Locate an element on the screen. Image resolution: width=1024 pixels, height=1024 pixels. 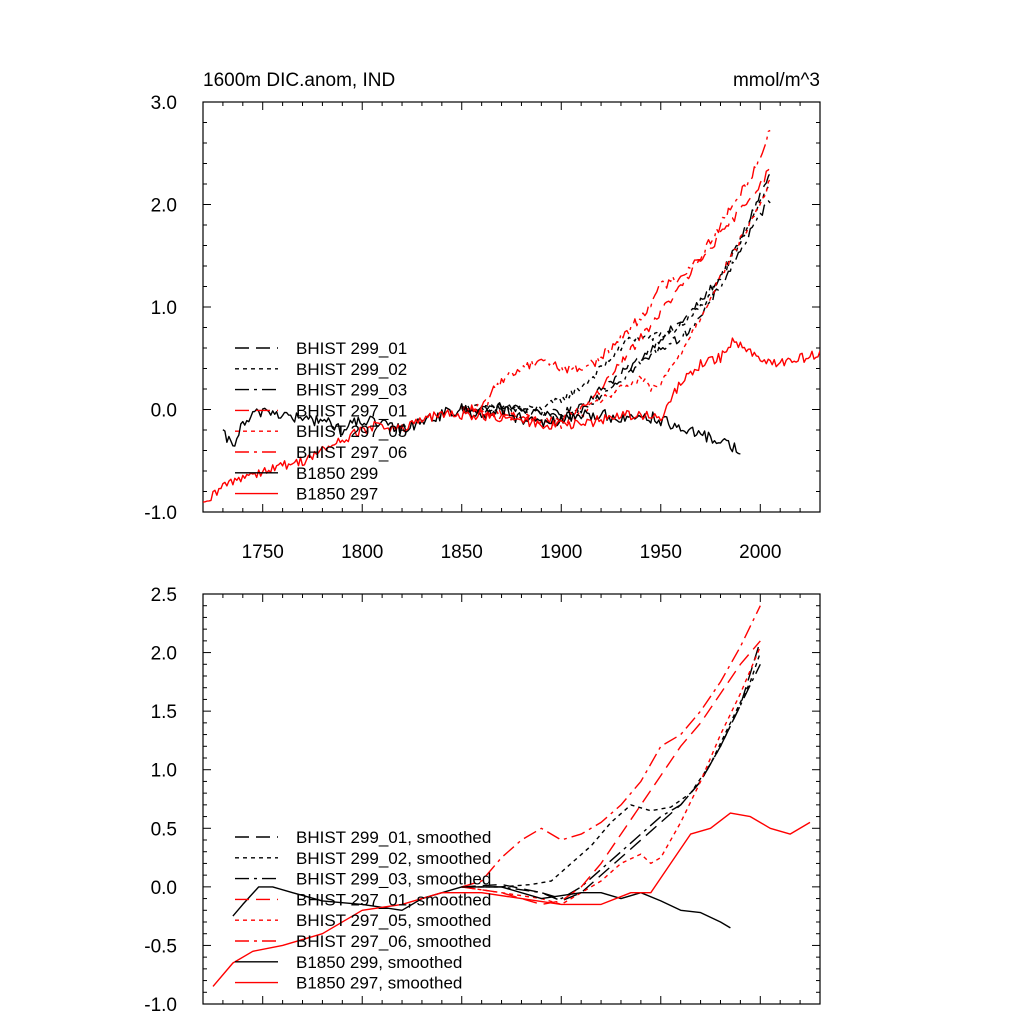
legend-label: BHIST 297_06 is located at coordinates (351, 452).